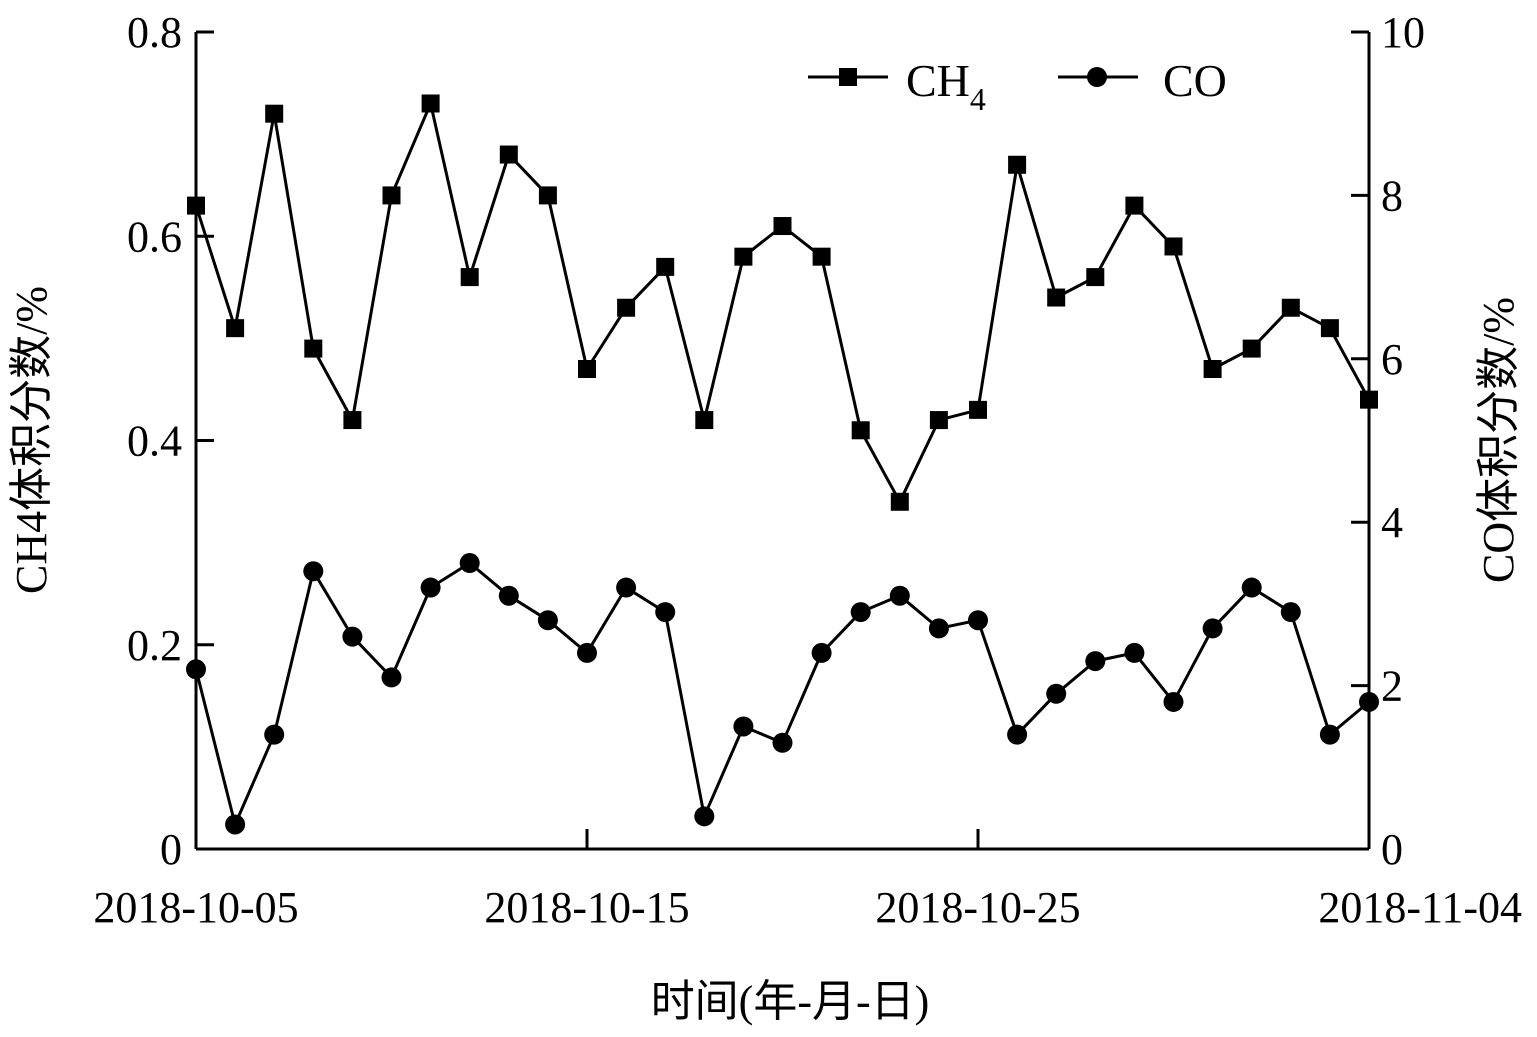  I want to click on legend-ch4-name: CH, so click(938, 80).